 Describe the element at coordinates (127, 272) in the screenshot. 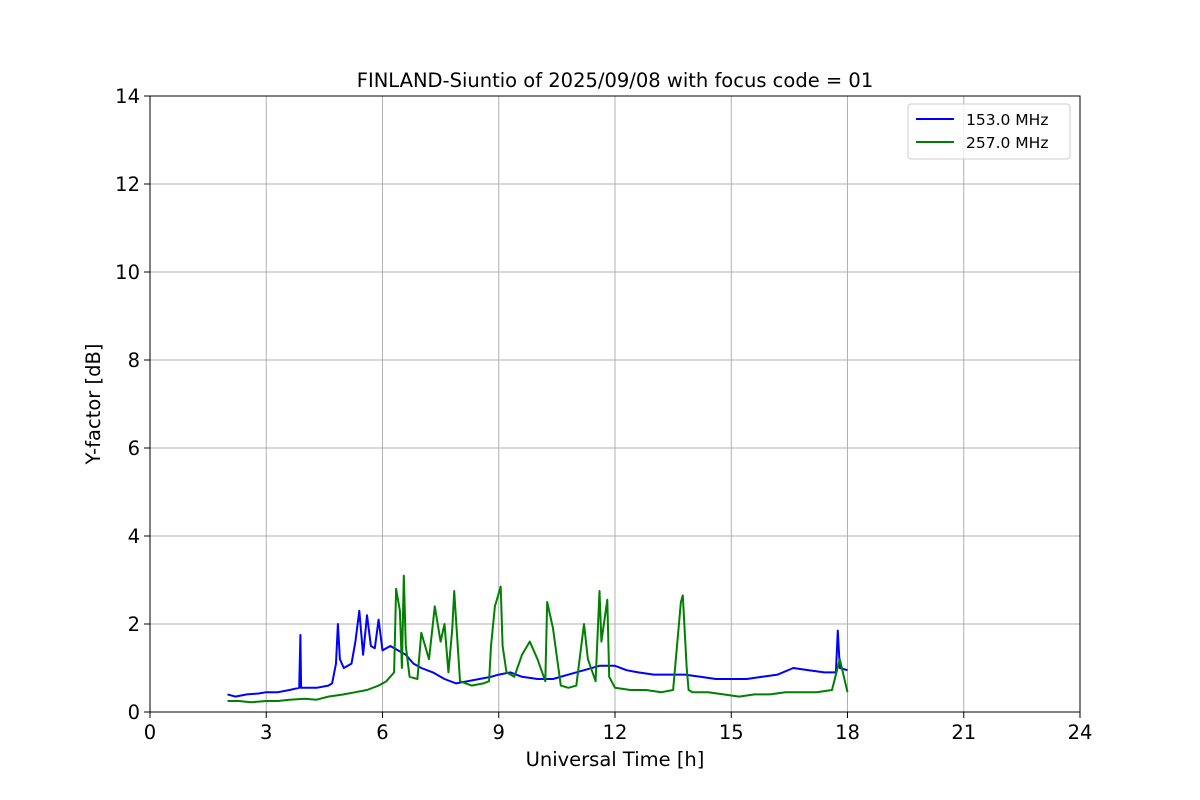

I see `y-tick-label: 10` at that location.